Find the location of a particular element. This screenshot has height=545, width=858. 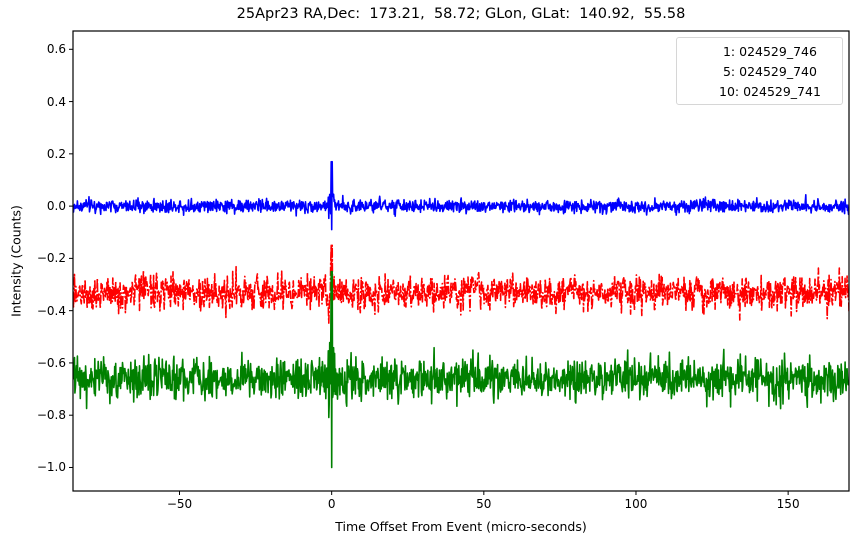

legend-entry-series-2: 5: 024529_740 is located at coordinates (759, 72).